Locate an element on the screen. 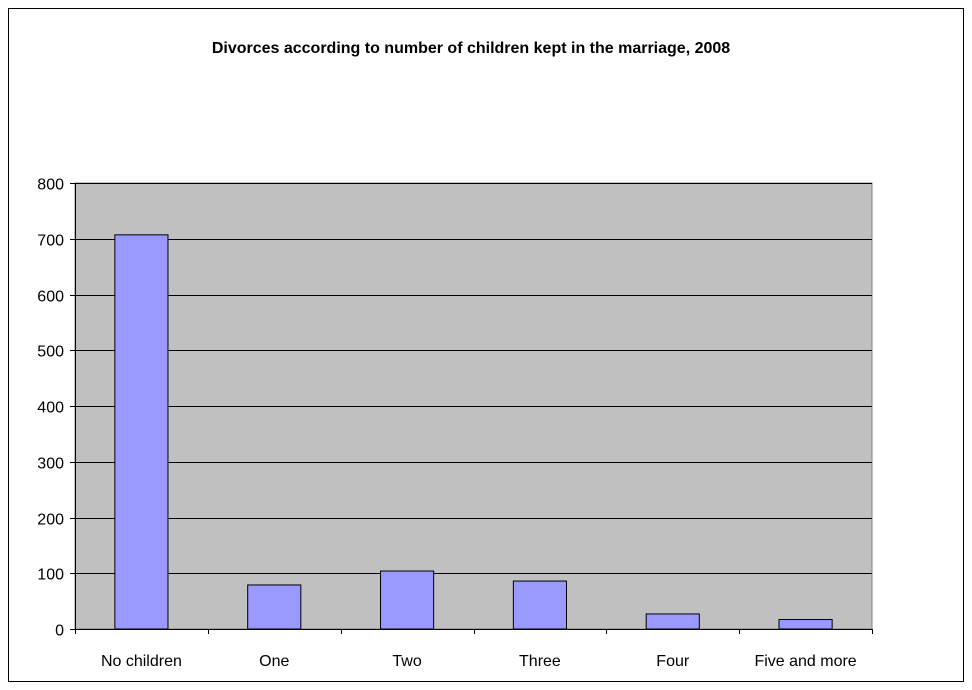  y-tick-label: 300 is located at coordinates (50, 464).